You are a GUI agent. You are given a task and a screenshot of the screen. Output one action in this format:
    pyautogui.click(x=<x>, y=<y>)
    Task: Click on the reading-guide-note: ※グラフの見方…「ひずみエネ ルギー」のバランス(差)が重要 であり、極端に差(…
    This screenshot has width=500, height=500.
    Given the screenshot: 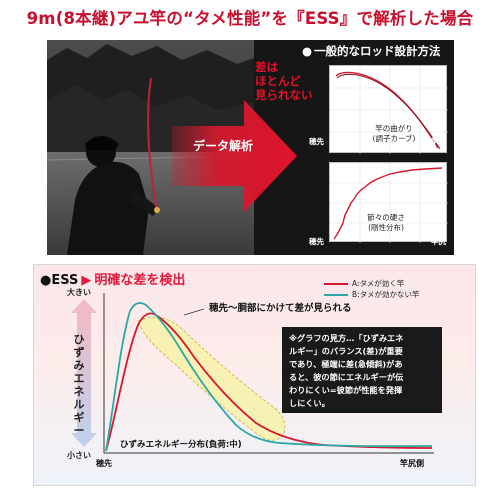 What is the action you would take?
    pyautogui.click(x=362, y=370)
    